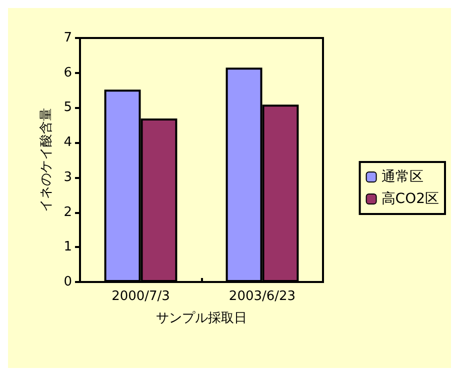  I want to click on y-tick-label: 7, so click(68, 38).